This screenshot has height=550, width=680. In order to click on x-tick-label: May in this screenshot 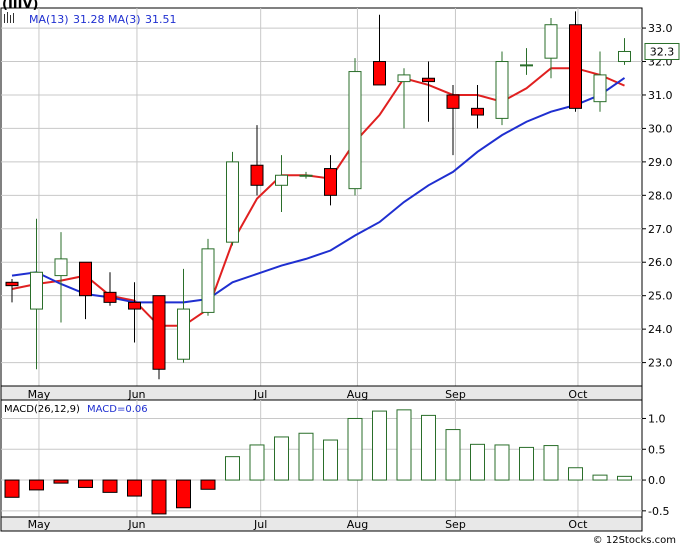, I will do `click(39, 524)`.